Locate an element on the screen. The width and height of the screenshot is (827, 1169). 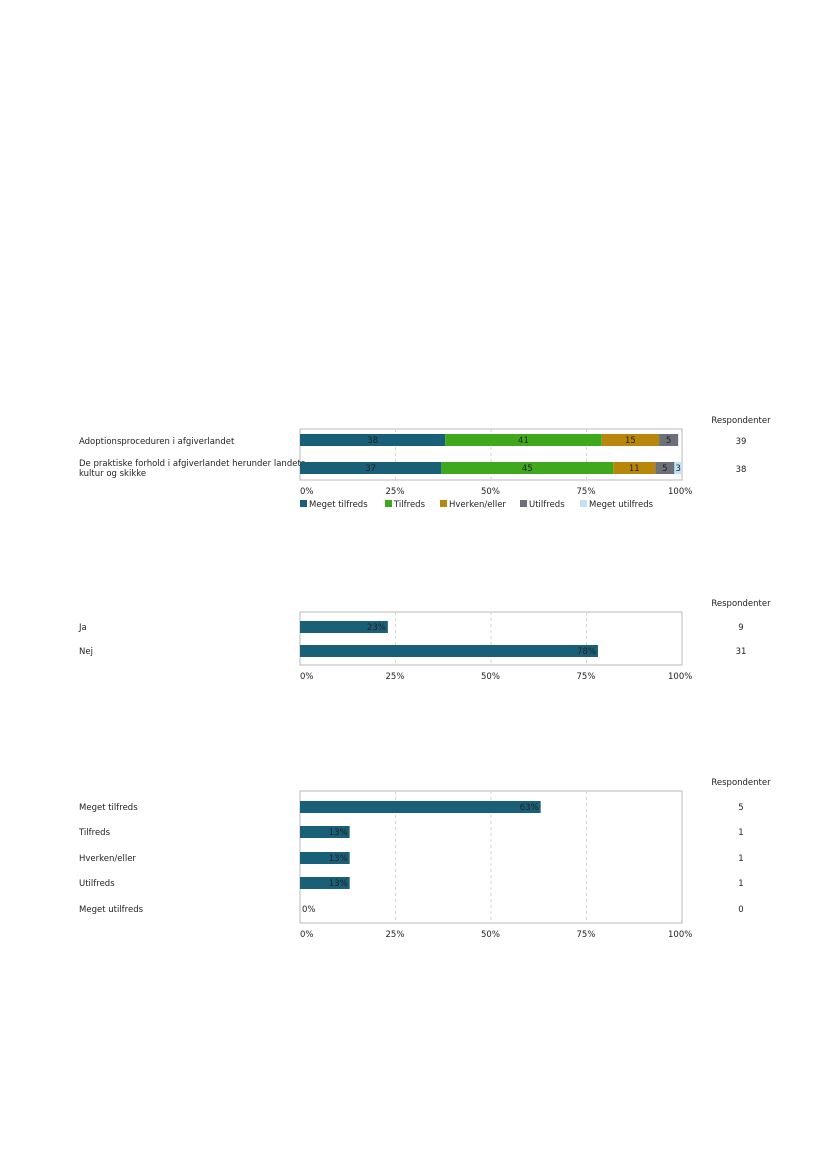
data-label: 15 is located at coordinates (630, 441).